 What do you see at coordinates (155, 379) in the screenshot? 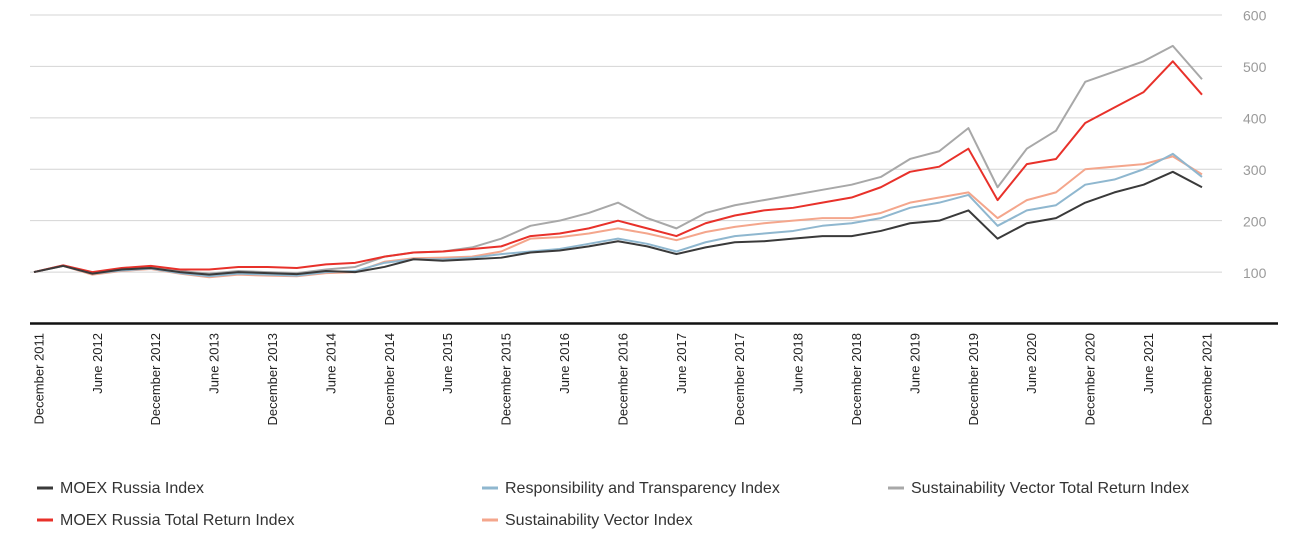
I see `x-tick-label: December 2012` at bounding box center [155, 379].